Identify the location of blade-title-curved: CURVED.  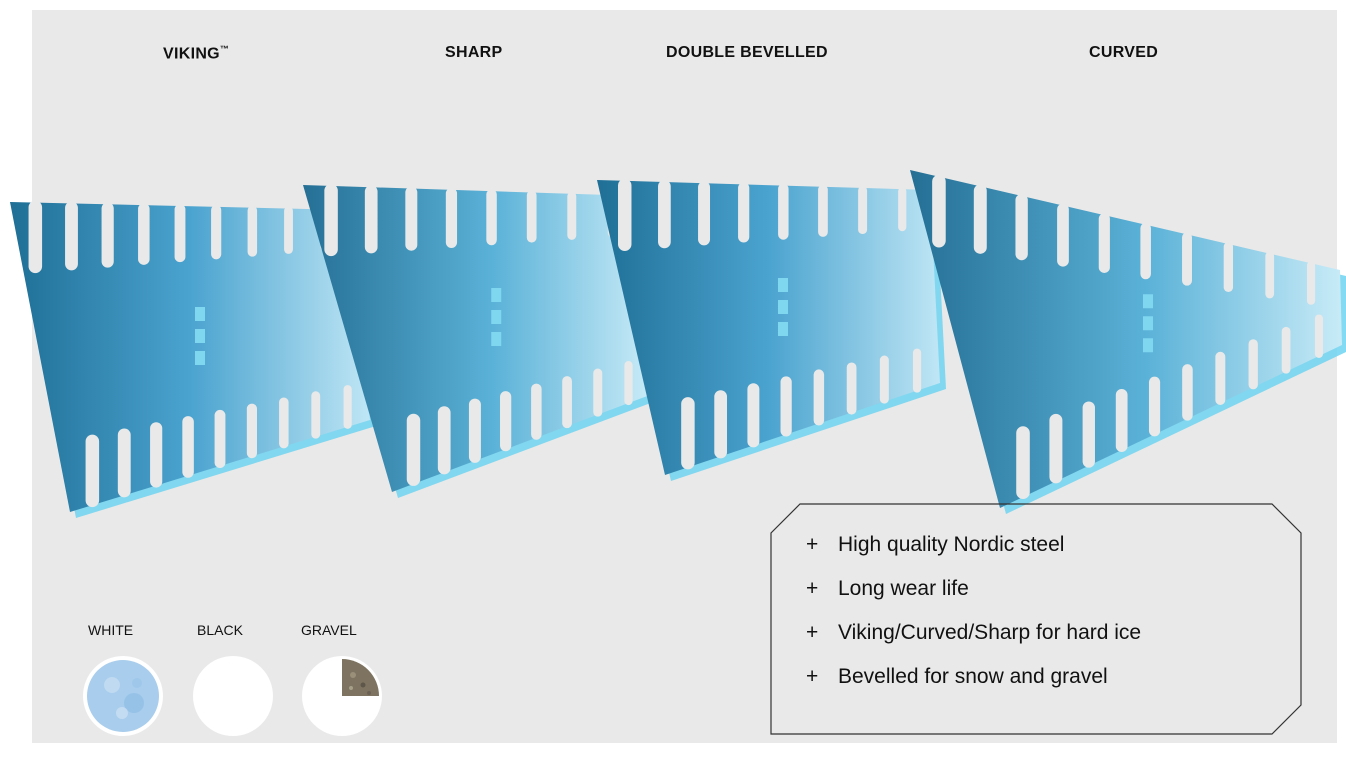
(1124, 52).